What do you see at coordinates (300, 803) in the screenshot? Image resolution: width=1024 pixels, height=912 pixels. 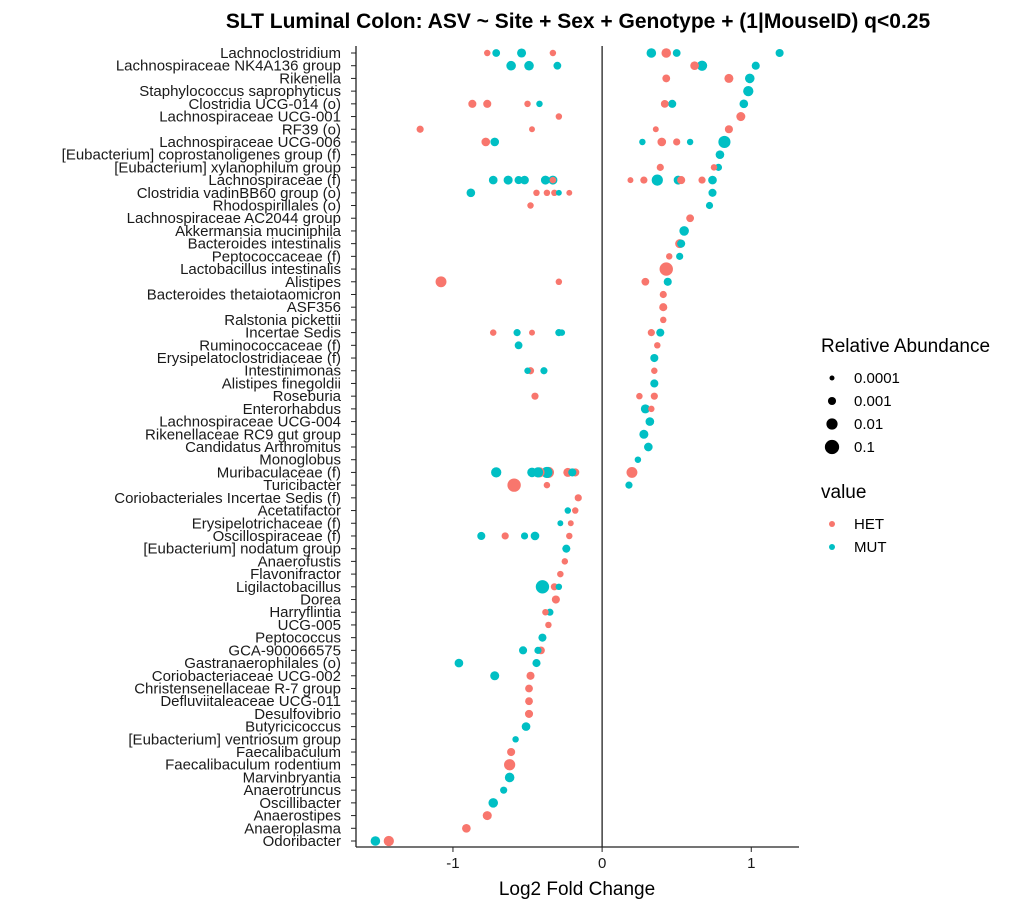 I see `y-tick-label: Oscillibacter` at bounding box center [300, 803].